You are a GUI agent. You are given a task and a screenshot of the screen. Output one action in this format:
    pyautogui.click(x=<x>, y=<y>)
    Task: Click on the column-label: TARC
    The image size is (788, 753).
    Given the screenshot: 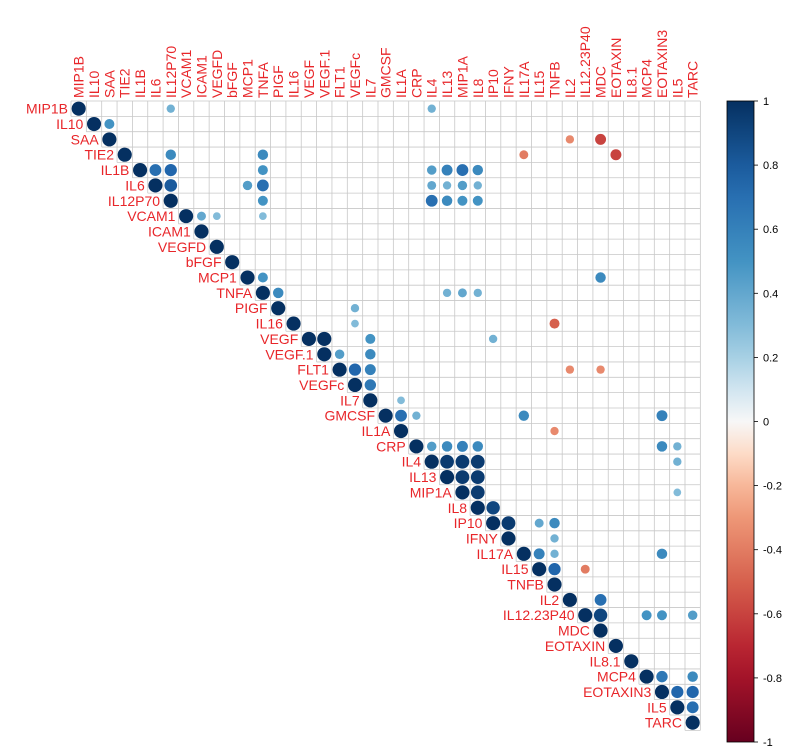 What is the action you would take?
    pyautogui.click(x=693, y=79)
    